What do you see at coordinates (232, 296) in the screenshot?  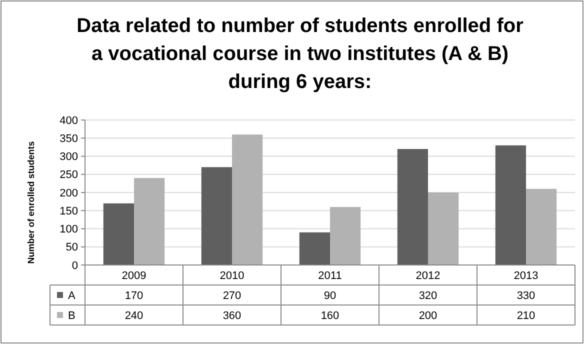 I see `data-label: 270` at bounding box center [232, 296].